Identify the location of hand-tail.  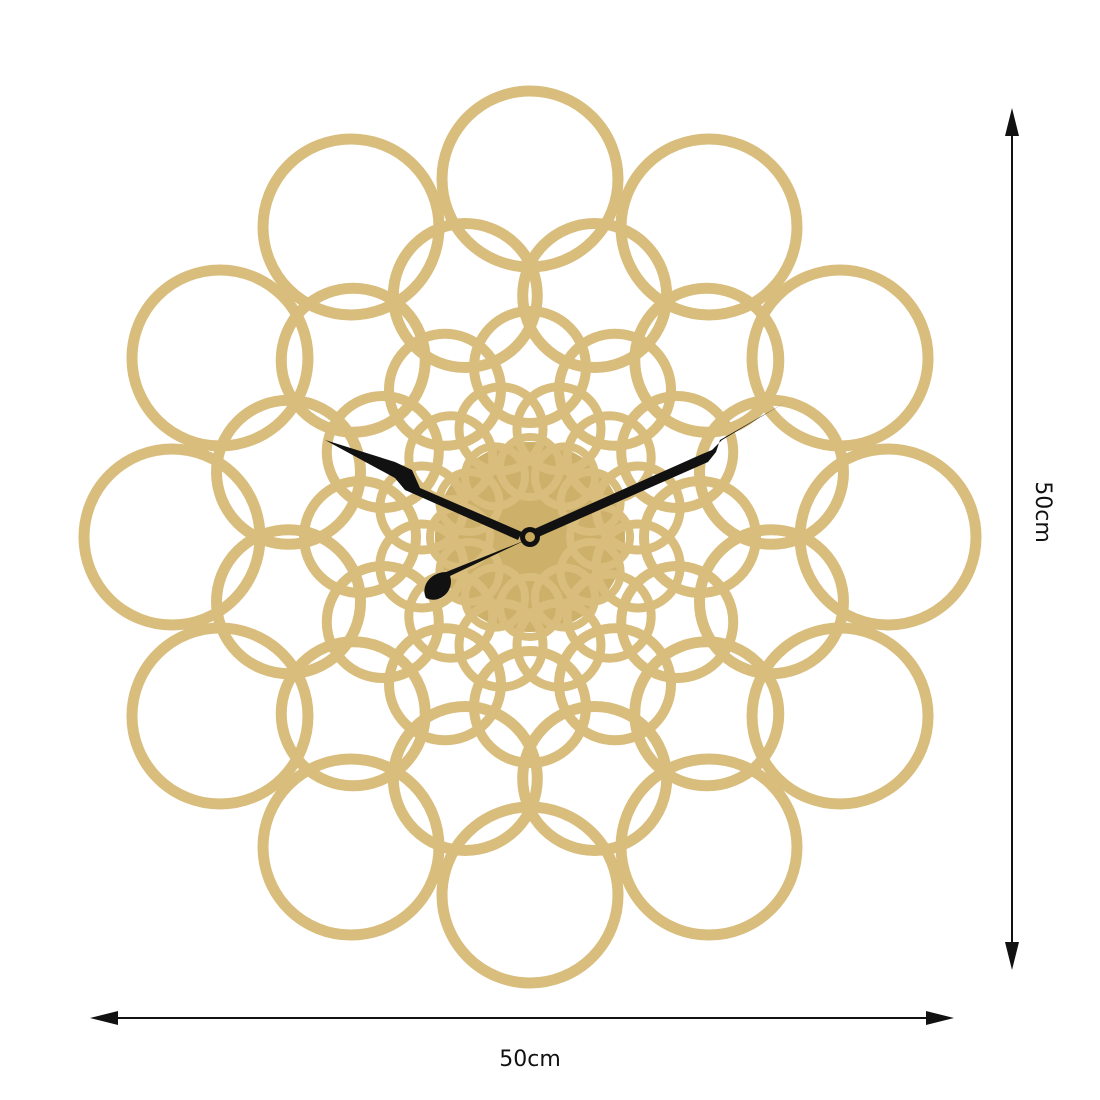
(475, 570).